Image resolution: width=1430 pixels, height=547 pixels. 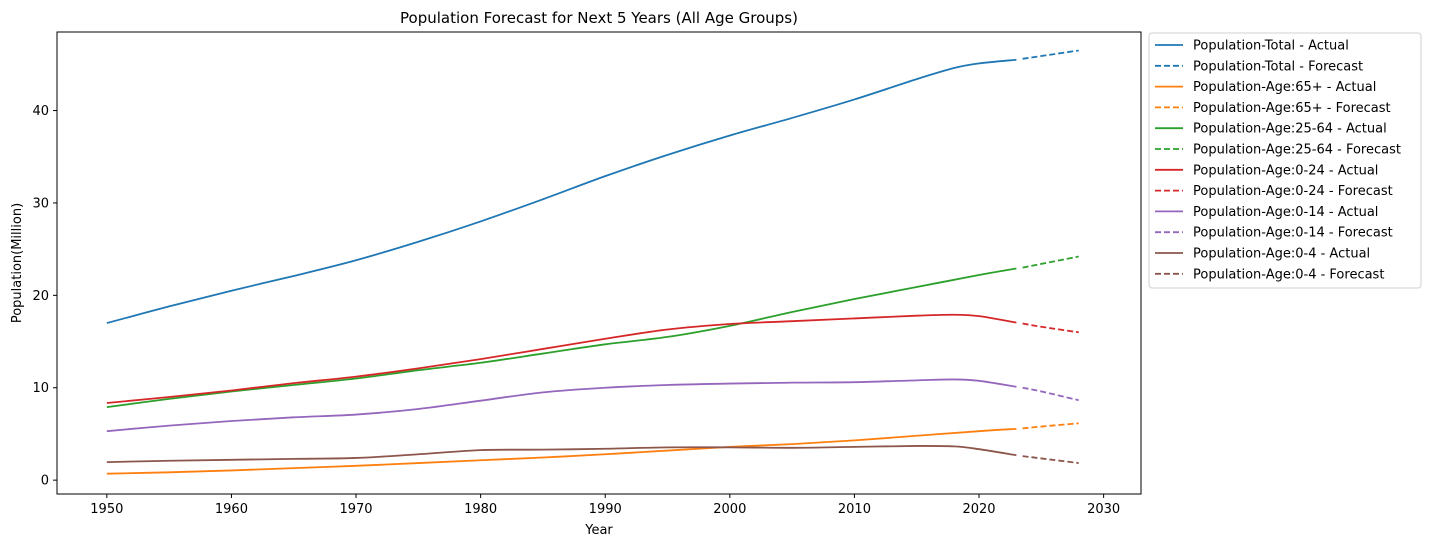 What do you see at coordinates (729, 509) in the screenshot?
I see `x-tick-label: 2000` at bounding box center [729, 509].